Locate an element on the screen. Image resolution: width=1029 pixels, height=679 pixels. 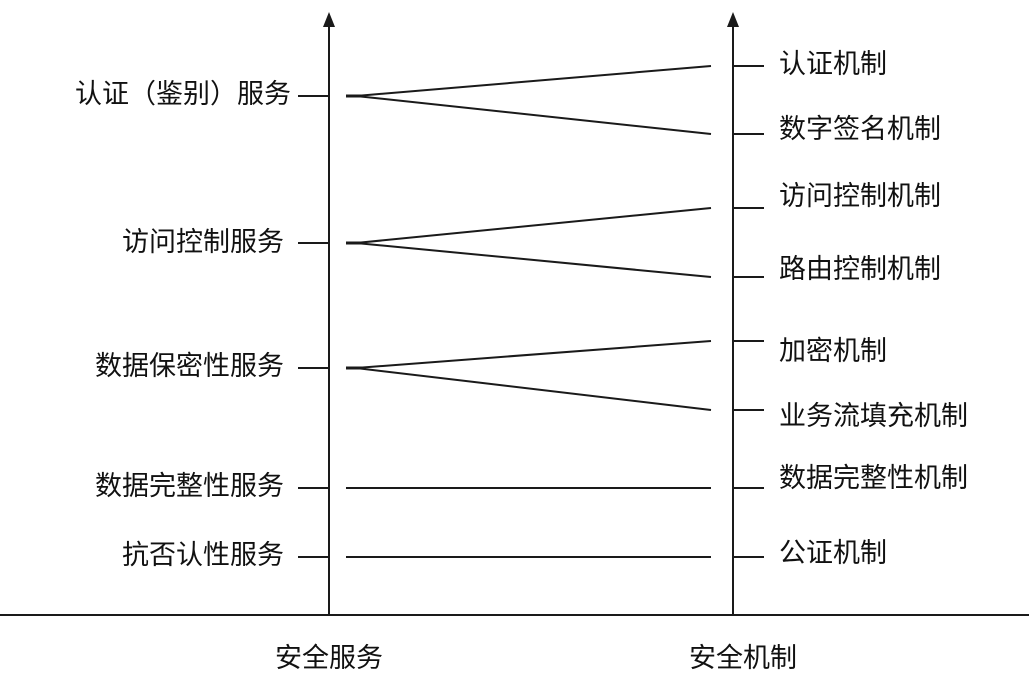
service-ticks is located at coordinates (313, 326).